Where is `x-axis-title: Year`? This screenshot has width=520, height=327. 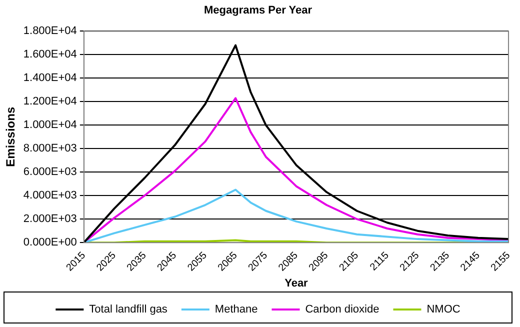
x-axis-title: Year is located at coordinates (296, 283).